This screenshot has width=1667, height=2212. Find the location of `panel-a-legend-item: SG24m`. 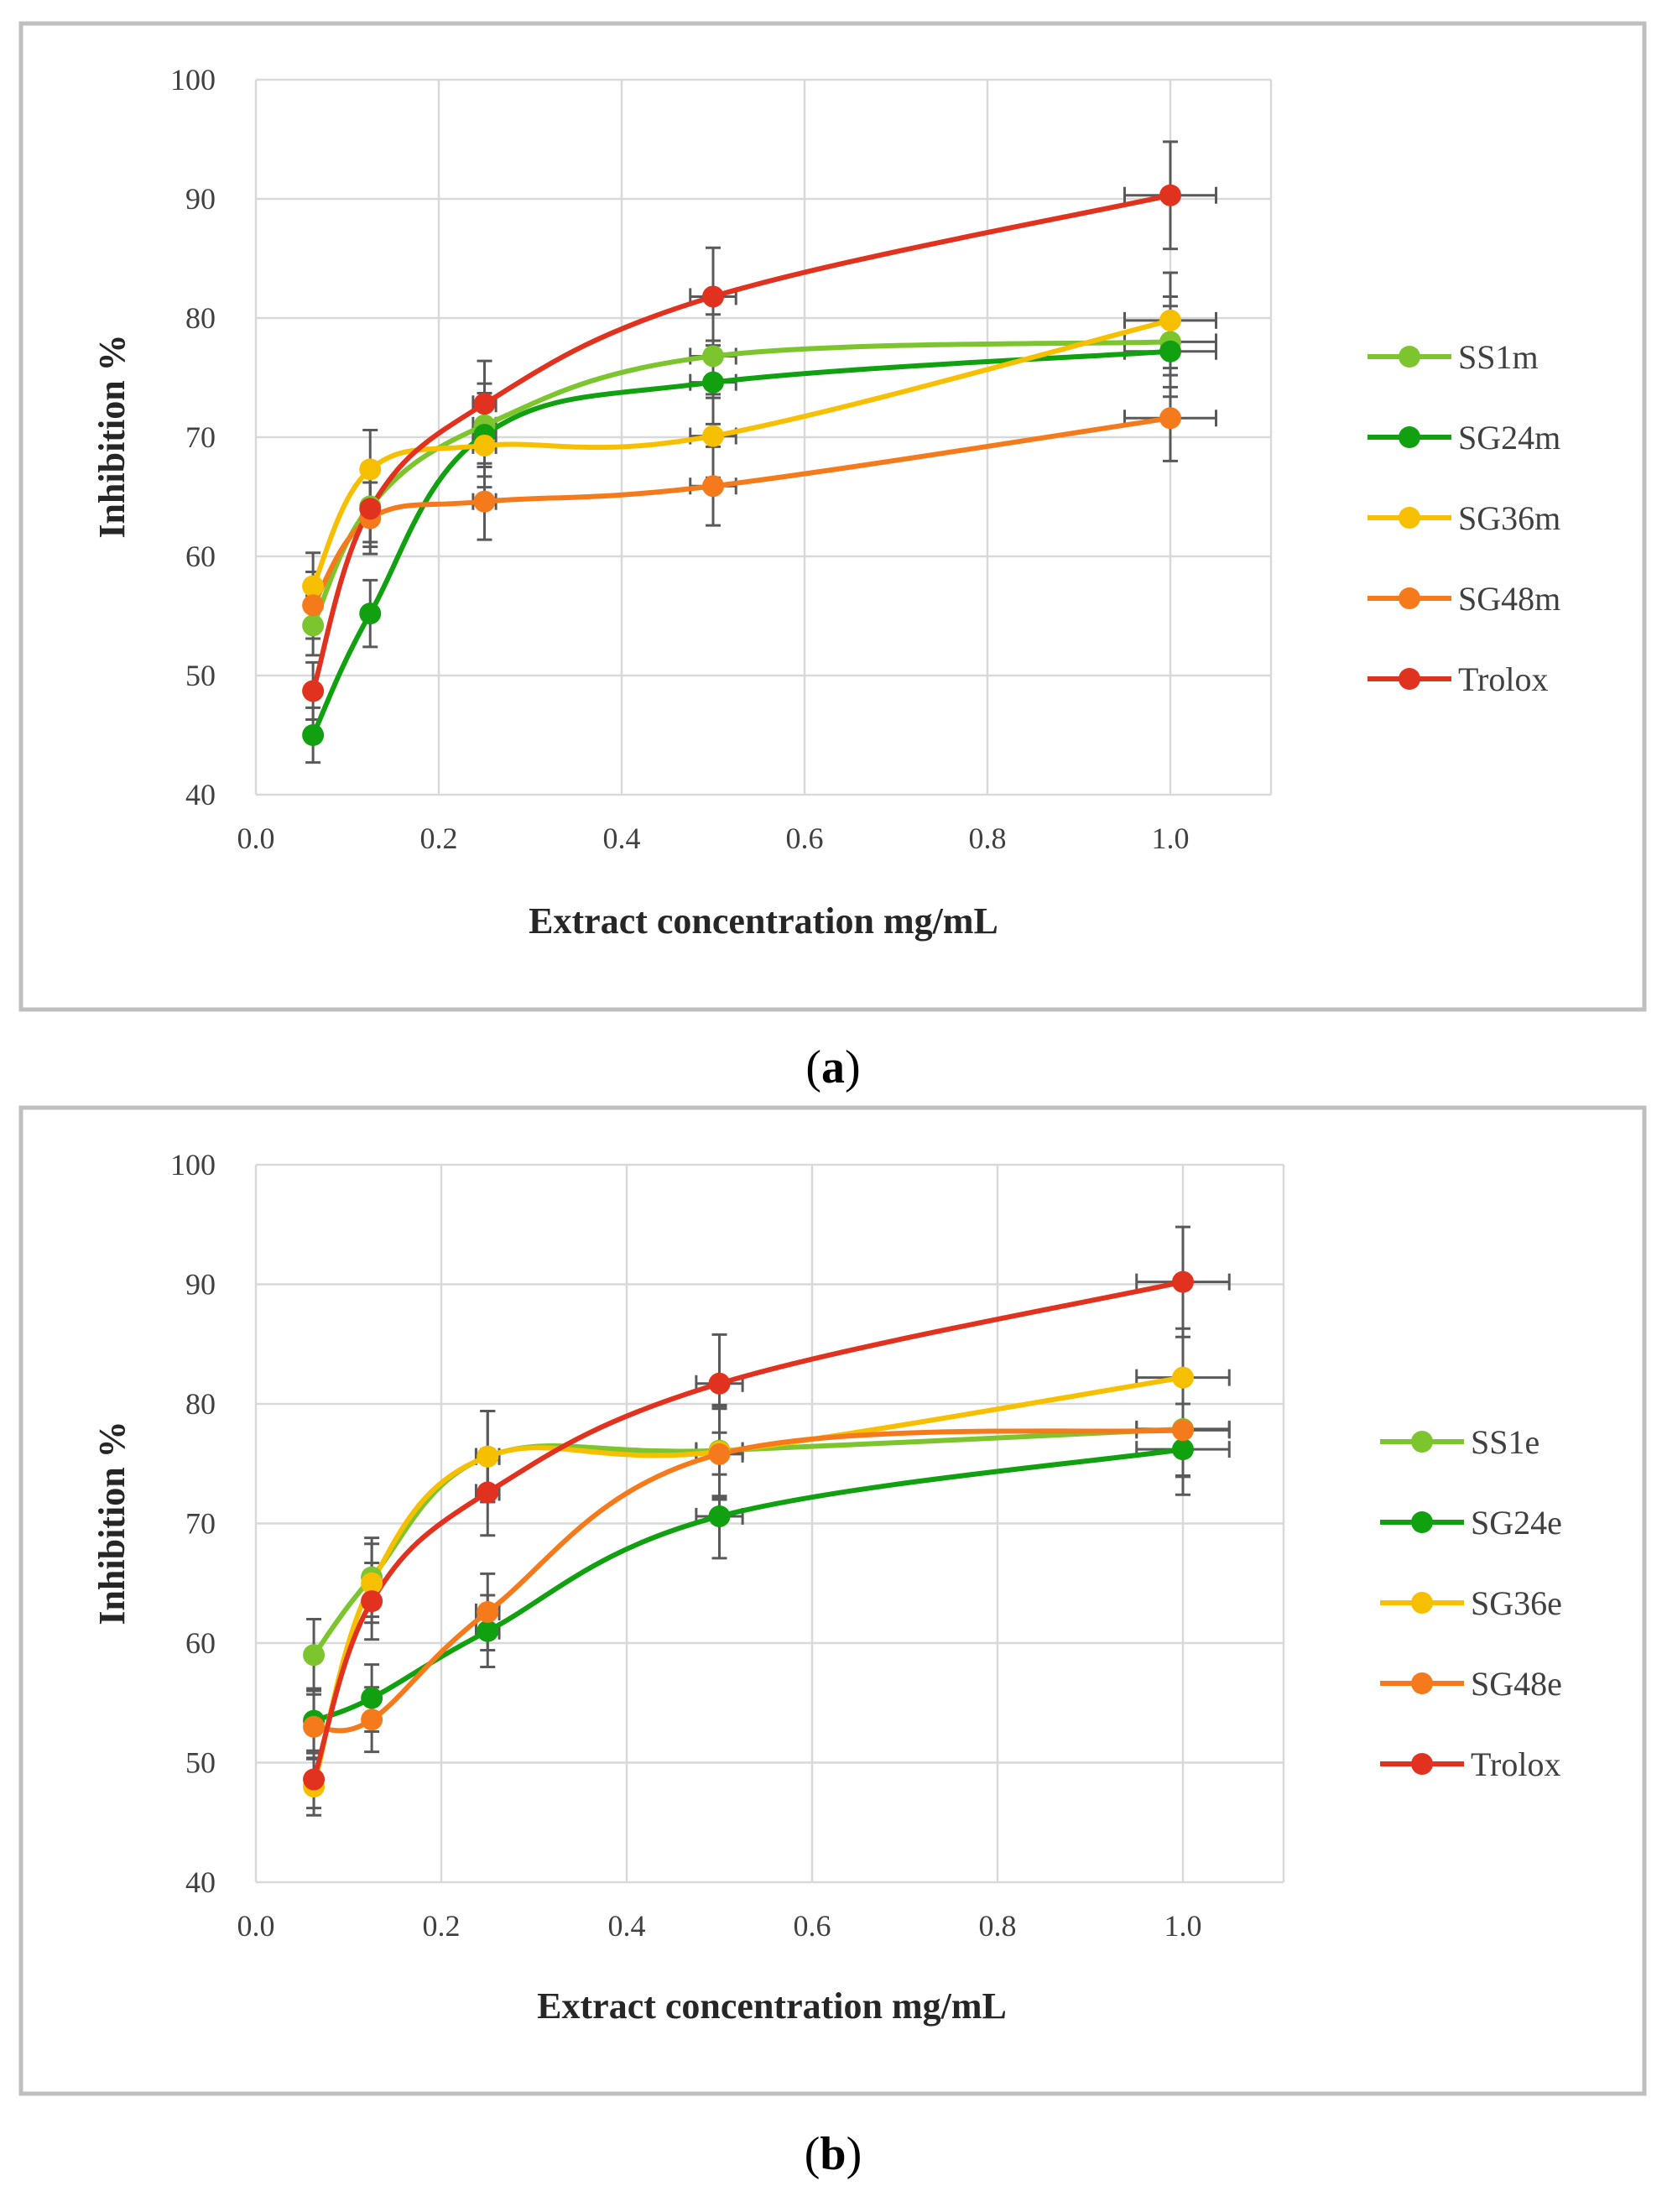

panel-a-legend-item: SG24m is located at coordinates (1463, 437).